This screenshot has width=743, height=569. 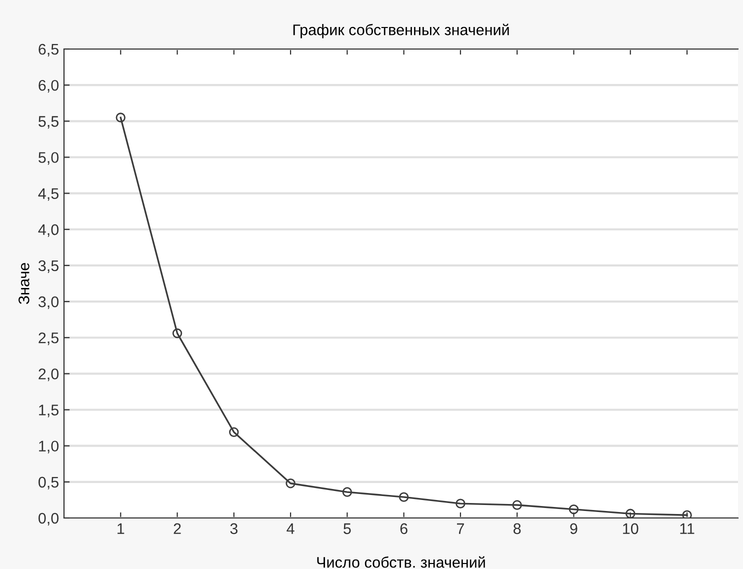 I want to click on y-tick-label: 4,0, so click(x=48, y=230).